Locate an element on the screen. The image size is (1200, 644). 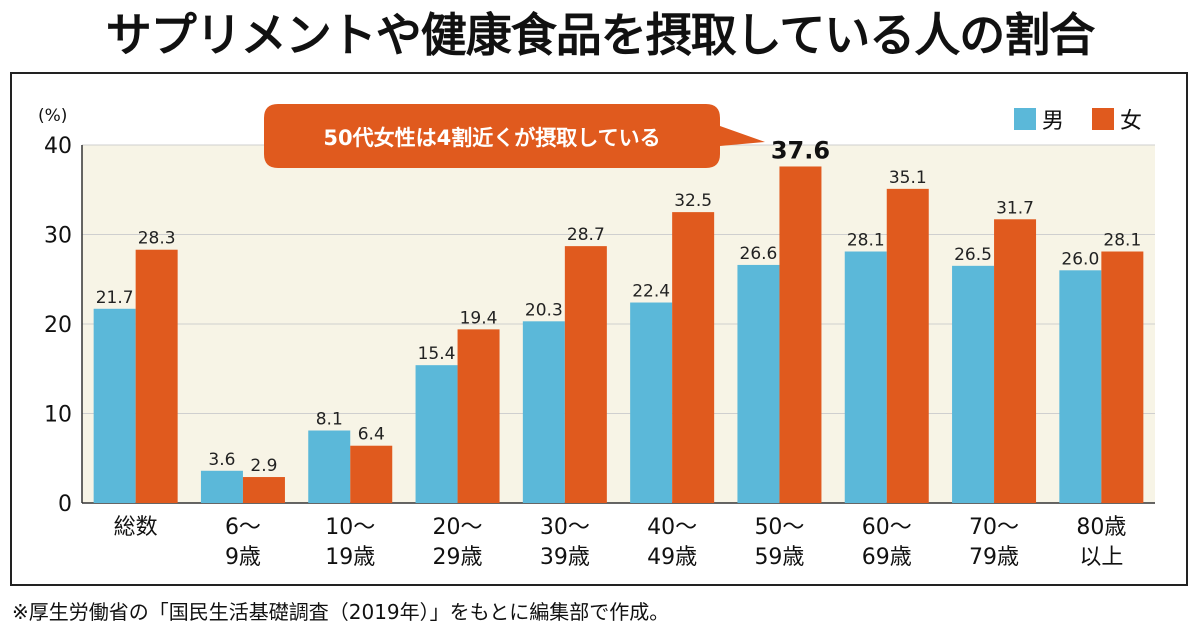
x-tick-label: 19歳 is located at coordinates (350, 557).